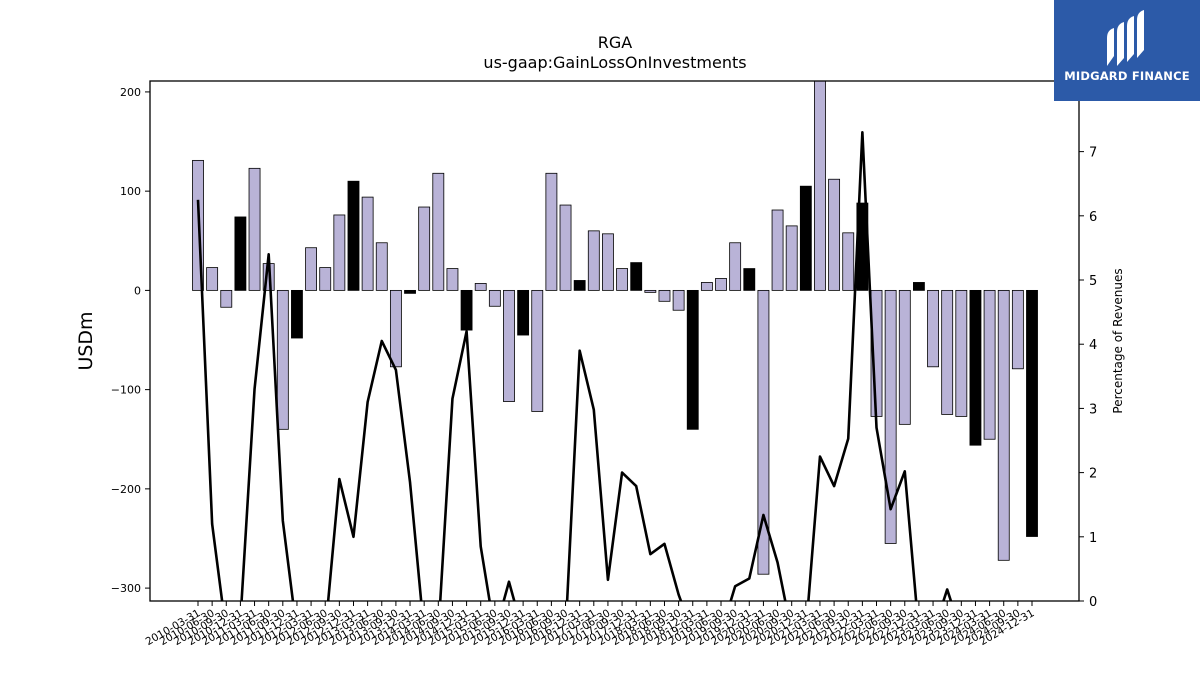 The image size is (1200, 675). Describe the element at coordinates (1125, 38) in the screenshot. I see `logo-mark-icon` at that location.